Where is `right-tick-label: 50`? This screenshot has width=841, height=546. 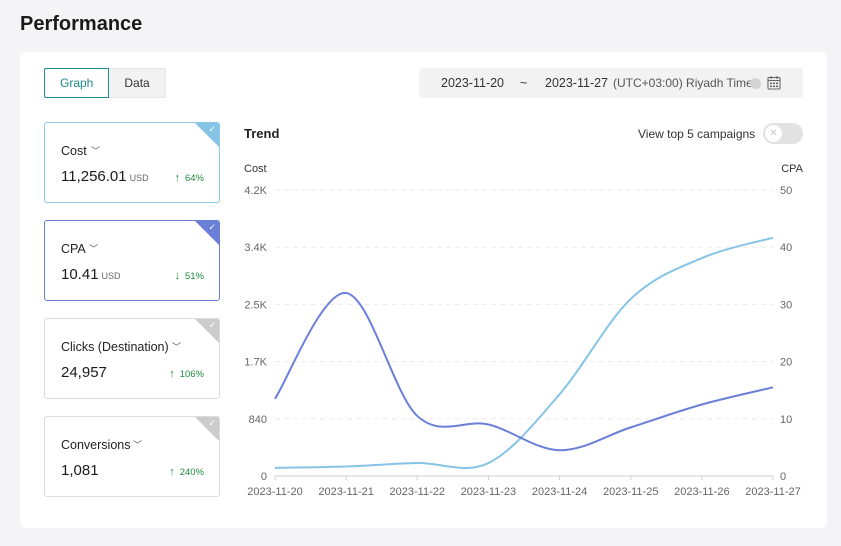
right-tick-label: 50 is located at coordinates (786, 191).